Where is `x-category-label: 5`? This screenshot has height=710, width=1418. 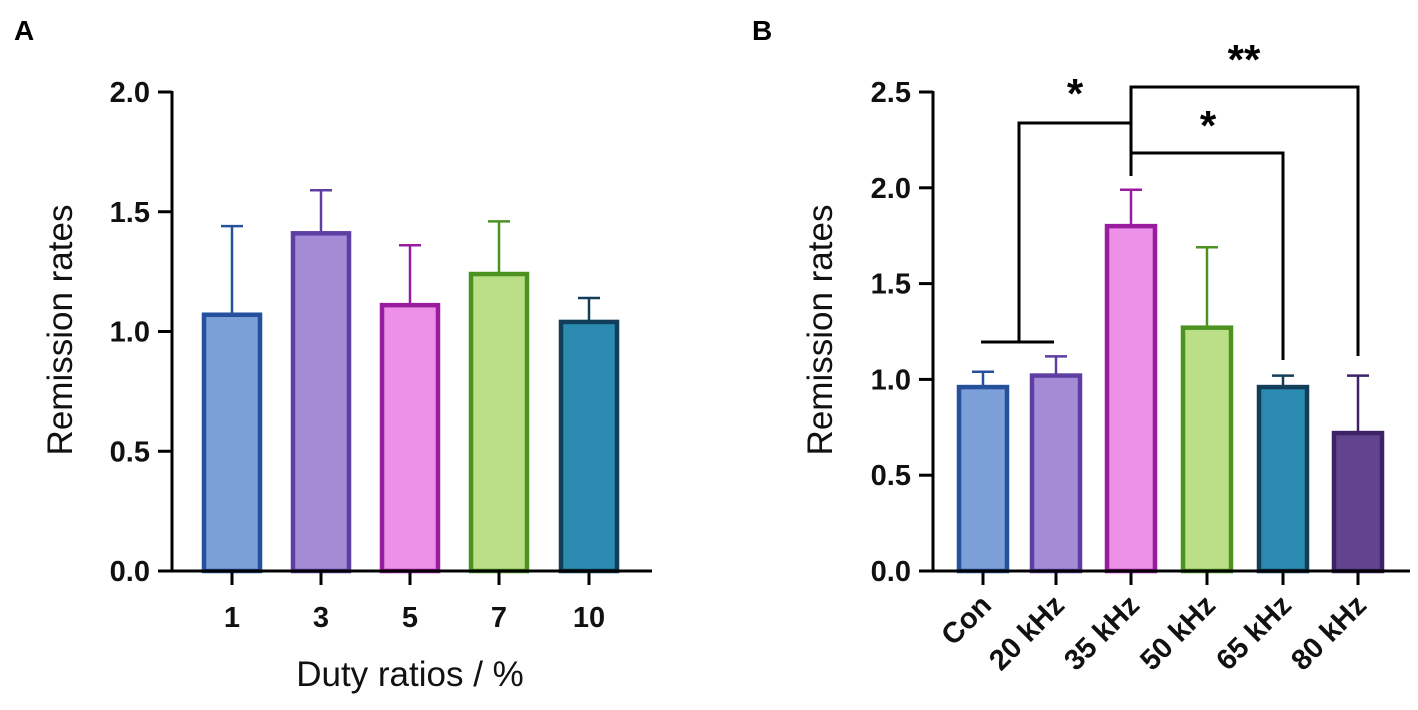
x-category-label: 5 is located at coordinates (410, 618).